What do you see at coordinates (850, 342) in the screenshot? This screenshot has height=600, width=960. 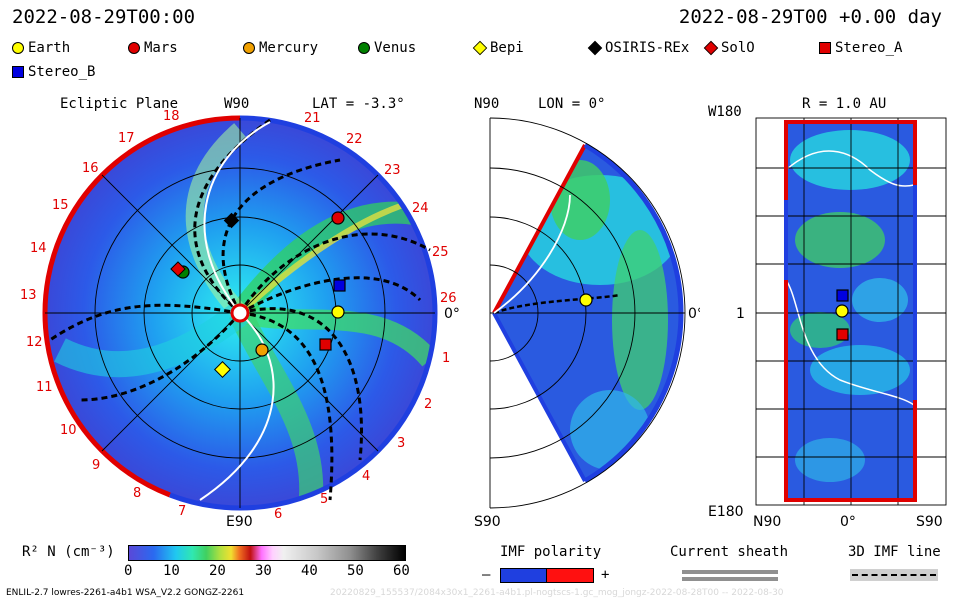 I see `radial-sheath-line-bottom` at bounding box center [850, 342].